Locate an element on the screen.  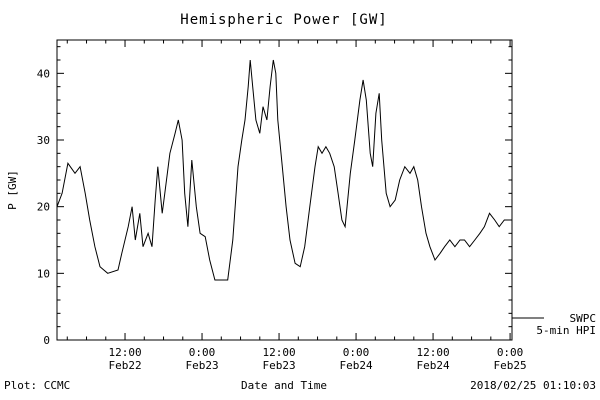
y-tick-label: 40 is located at coordinates (43, 73).